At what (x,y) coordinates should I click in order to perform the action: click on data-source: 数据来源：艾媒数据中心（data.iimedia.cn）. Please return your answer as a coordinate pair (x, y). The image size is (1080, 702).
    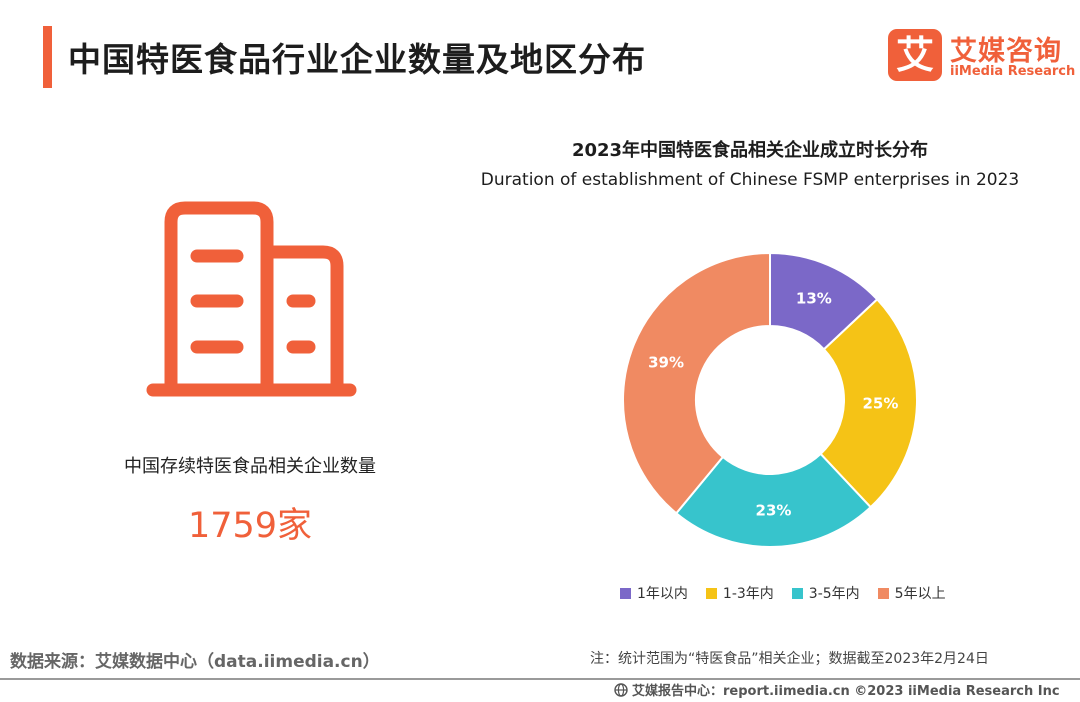
    Looking at the image, I should click on (195, 662).